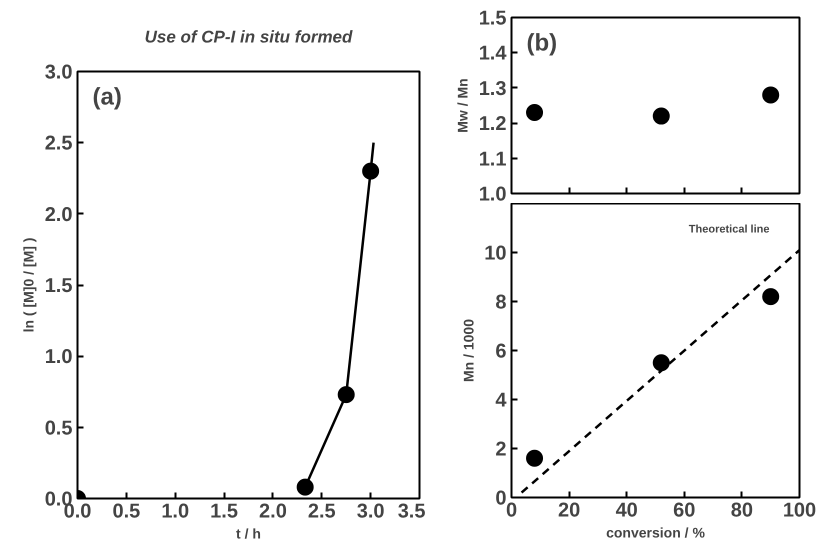 The height and width of the screenshot is (553, 816). I want to click on x-tick-label: 3.5, so click(412, 511).